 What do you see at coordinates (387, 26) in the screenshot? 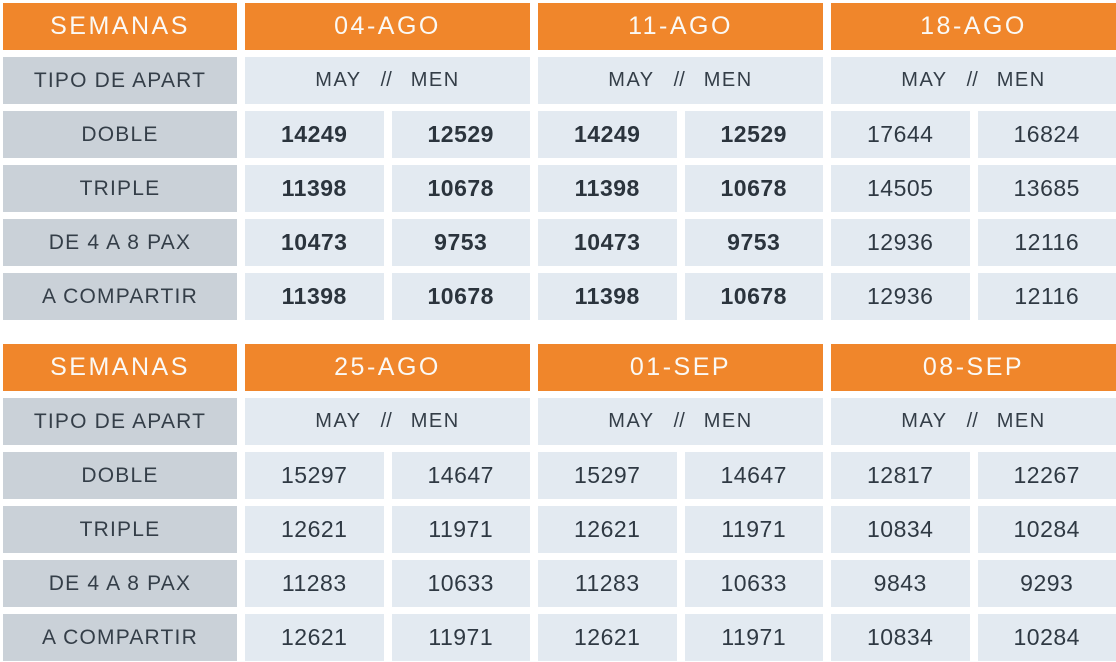
I see `week-header-cell: 04-AGO` at bounding box center [387, 26].